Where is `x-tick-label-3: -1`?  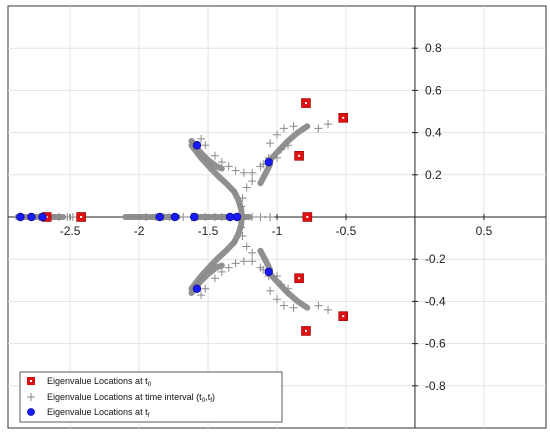 x-tick-label-3: -1 is located at coordinates (277, 231).